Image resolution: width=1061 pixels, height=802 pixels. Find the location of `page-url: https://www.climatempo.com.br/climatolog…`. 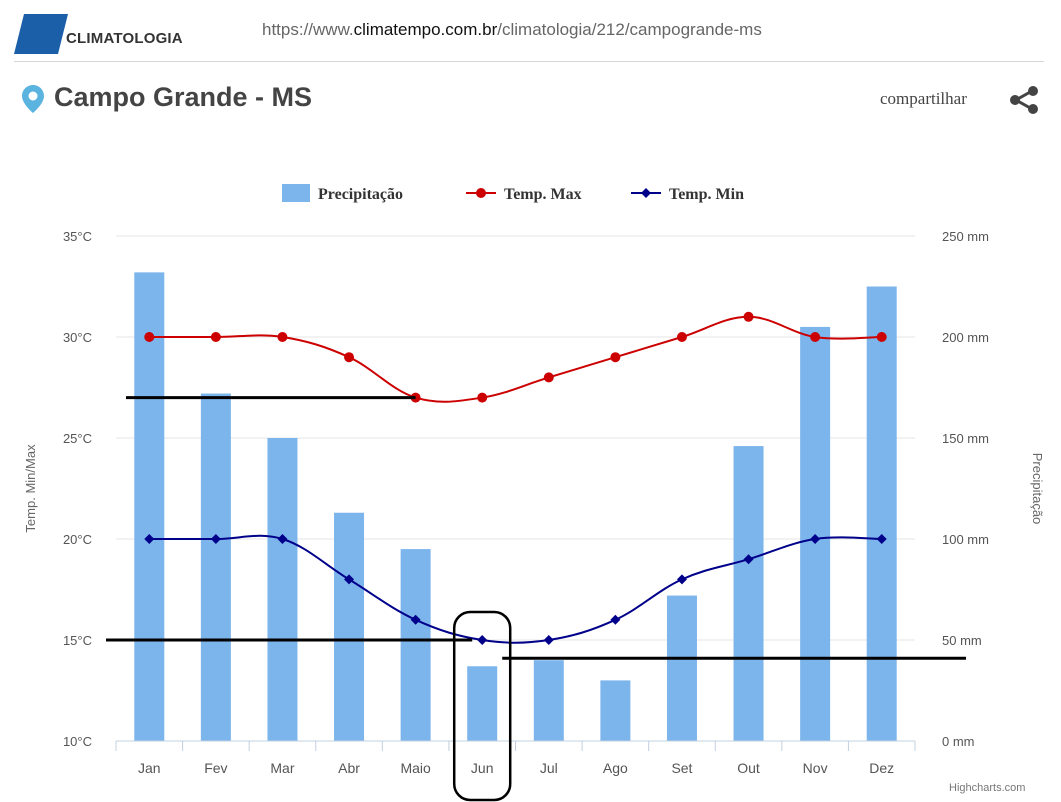

page-url: https://www.climatempo.com.br/climatolog… is located at coordinates (512, 30).